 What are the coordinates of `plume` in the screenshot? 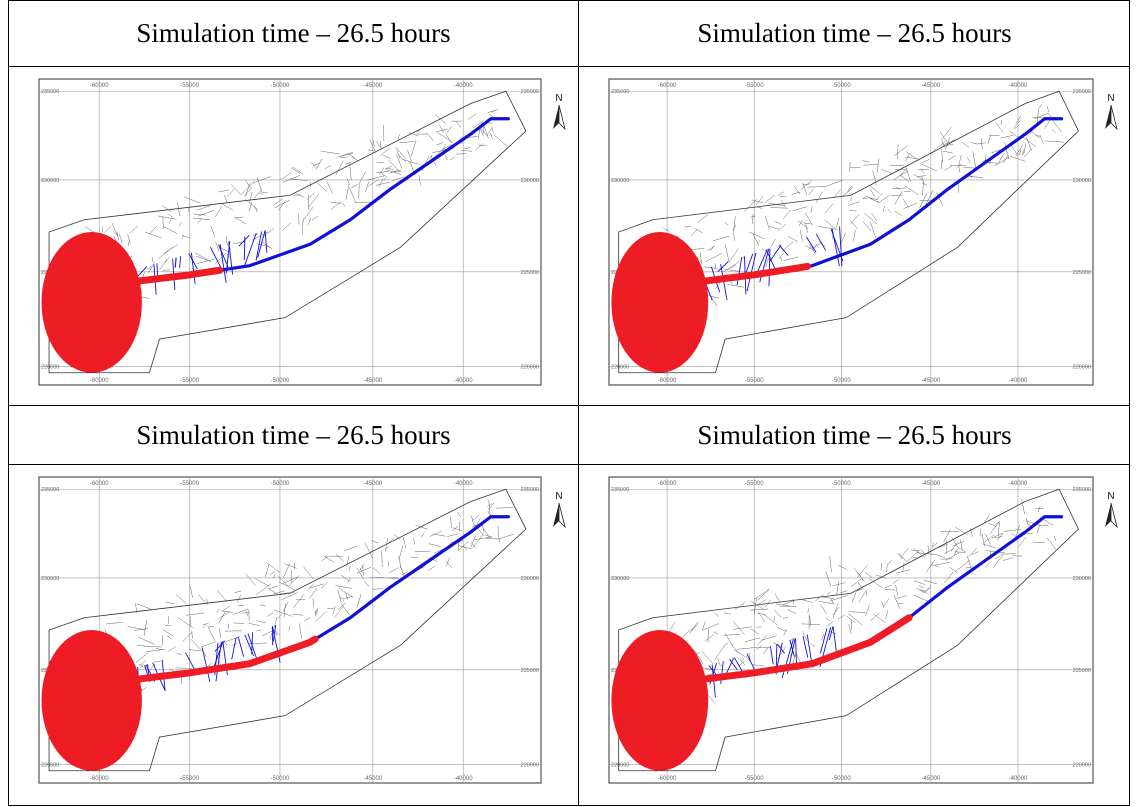 It's located at (132, 302).